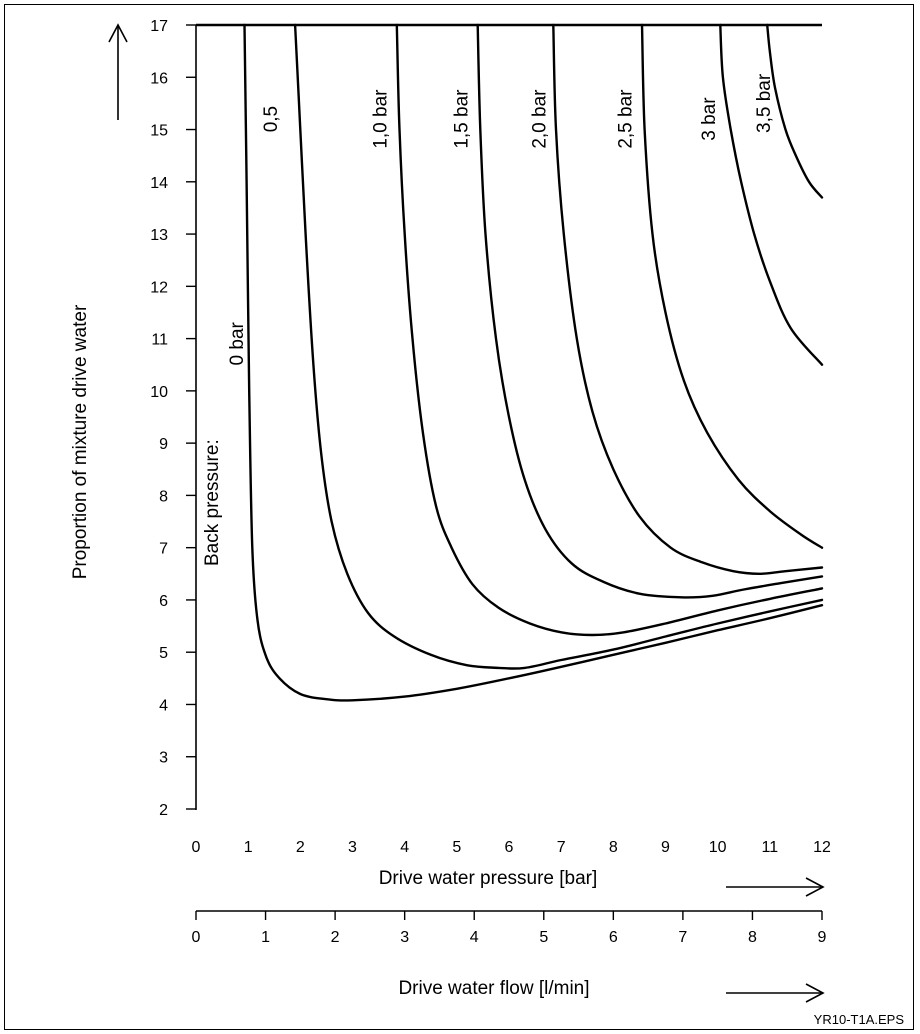 The image size is (920, 1034). I want to click on back-pressure-label: Back pressure:, so click(212, 502).